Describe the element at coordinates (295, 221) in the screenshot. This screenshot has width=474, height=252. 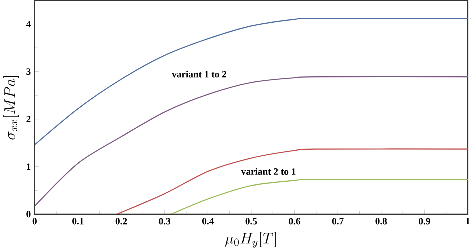
I see `x-tick-label: 0.6` at that location.